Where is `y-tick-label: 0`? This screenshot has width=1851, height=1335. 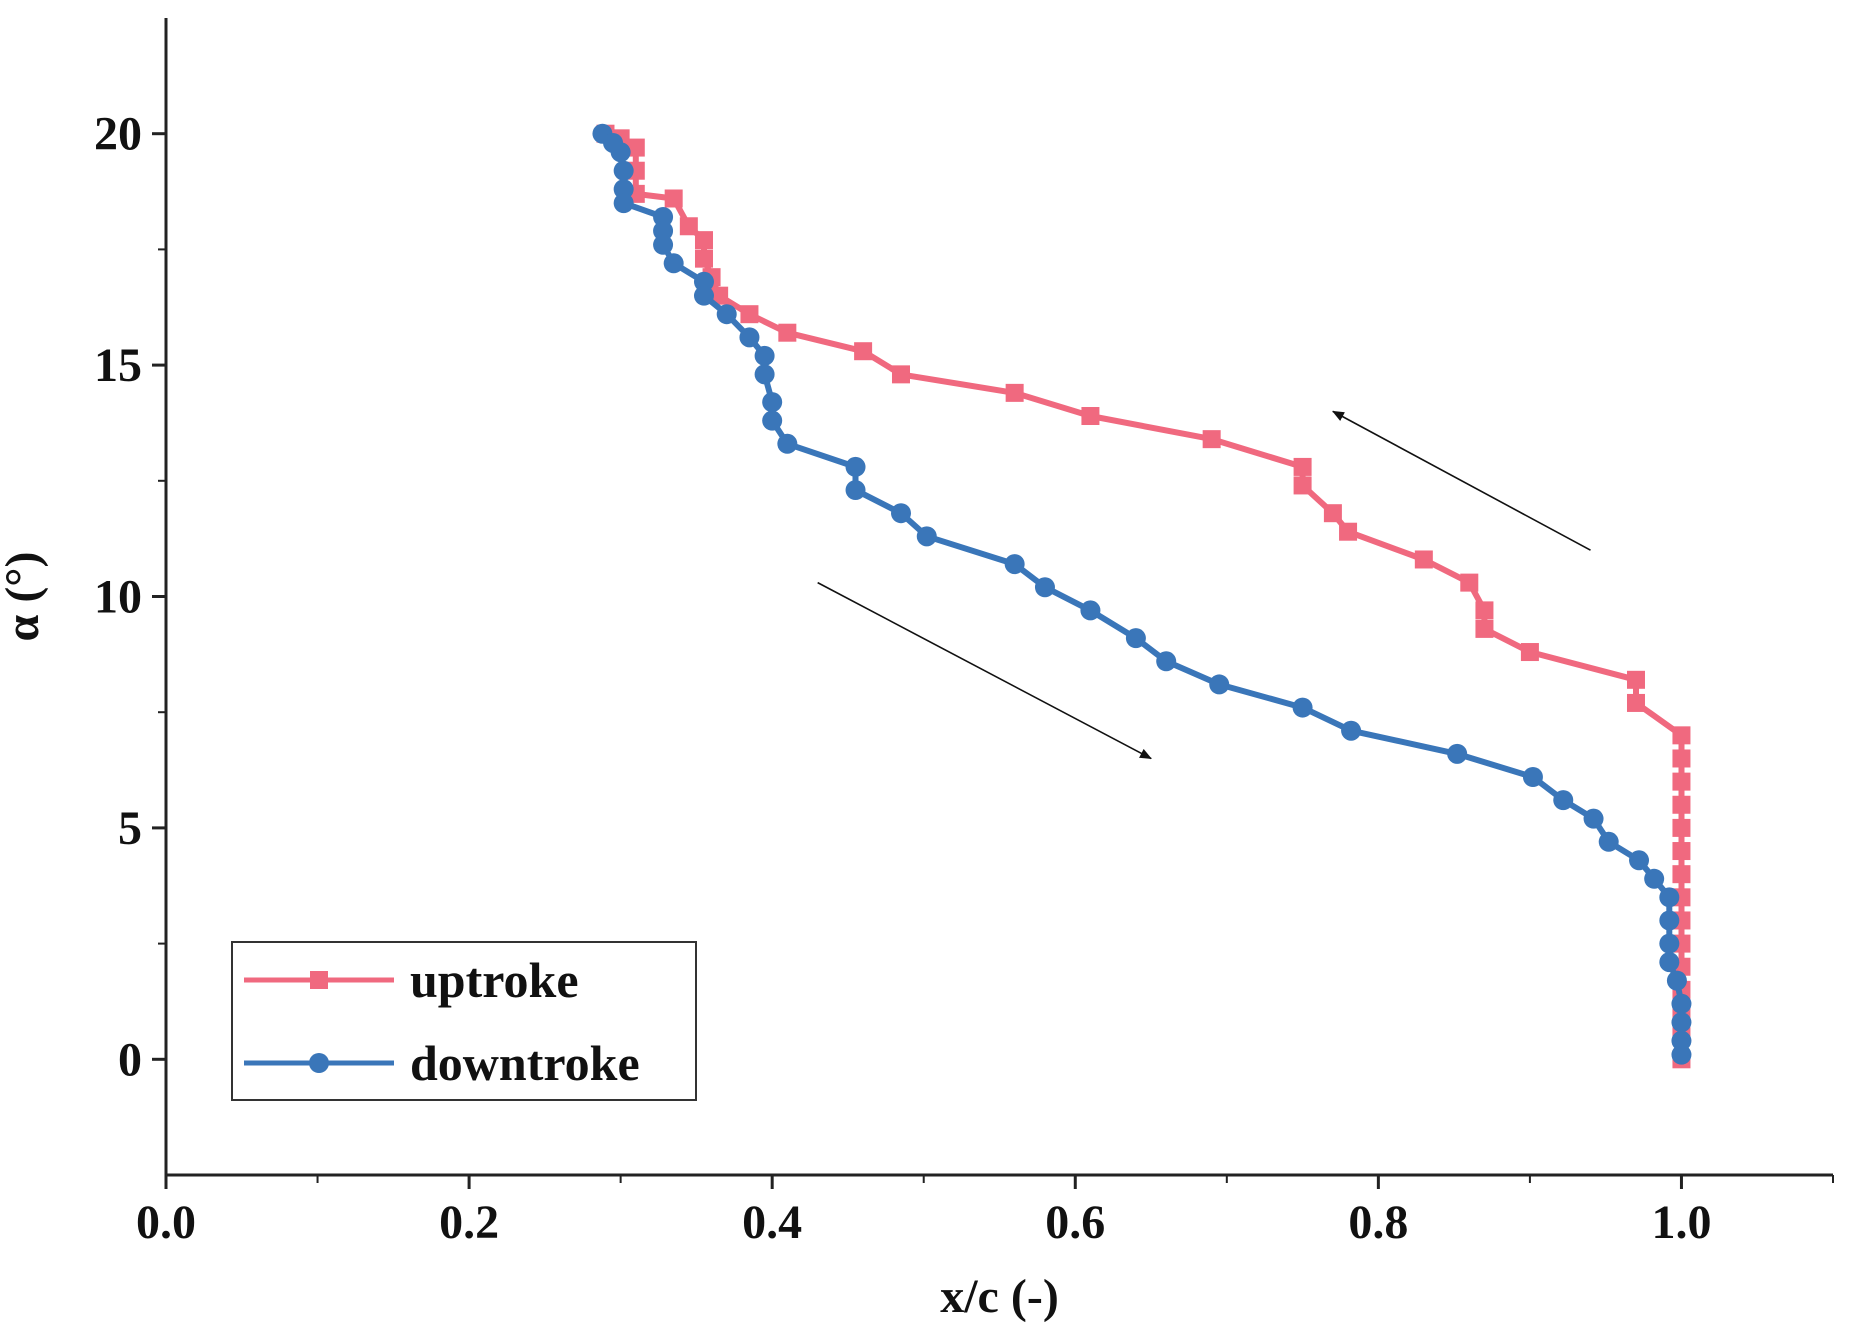 y-tick-label: 0 is located at coordinates (130, 1059).